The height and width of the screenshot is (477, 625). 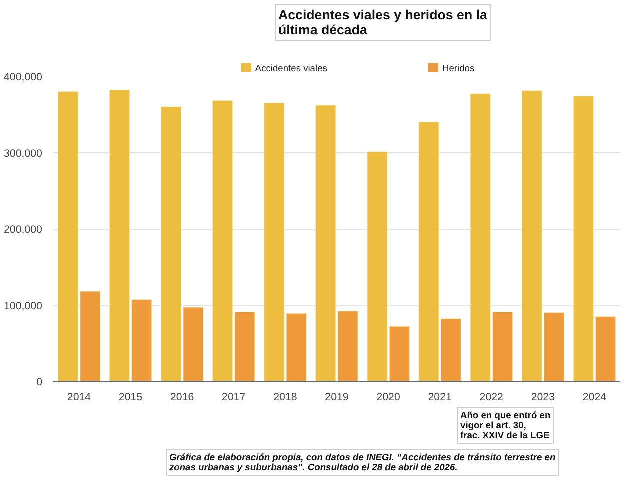 What do you see at coordinates (543, 398) in the screenshot?
I see `x-tick-label: 2023` at bounding box center [543, 398].